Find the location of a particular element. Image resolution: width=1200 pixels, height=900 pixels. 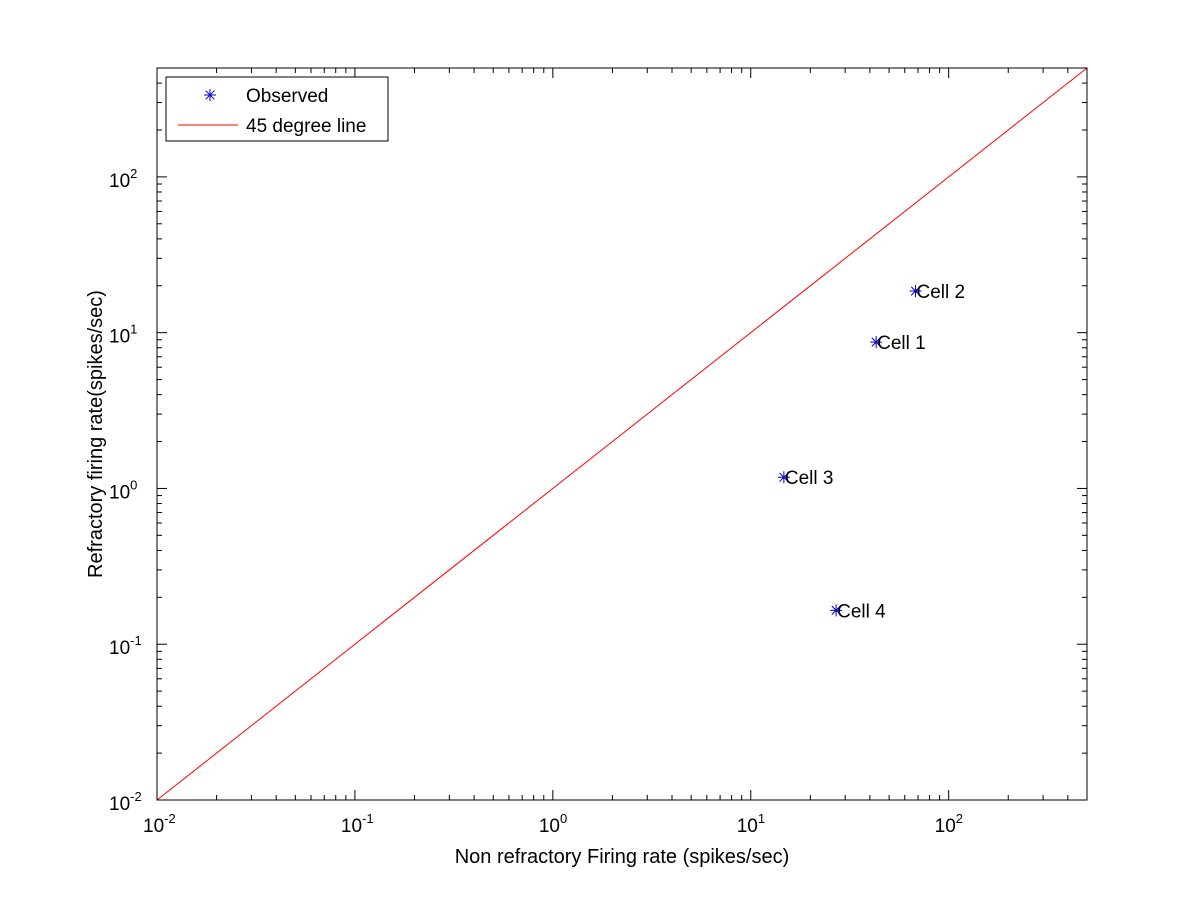

x-tick-label: 10⁰ is located at coordinates (553, 824).